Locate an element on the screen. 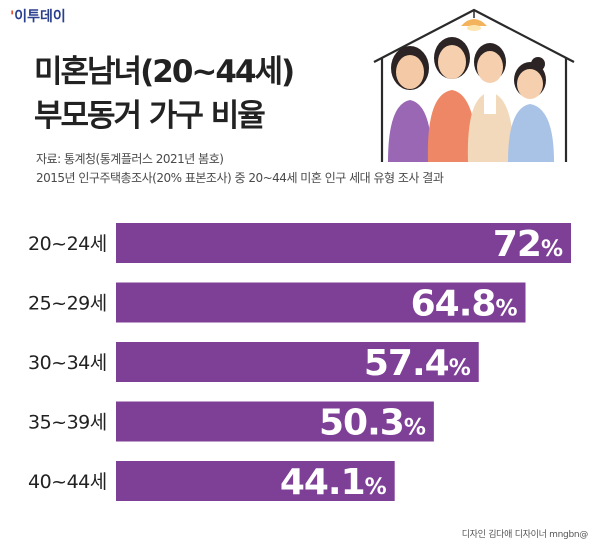  brand-logo: '이투데이 is located at coordinates (38, 16).